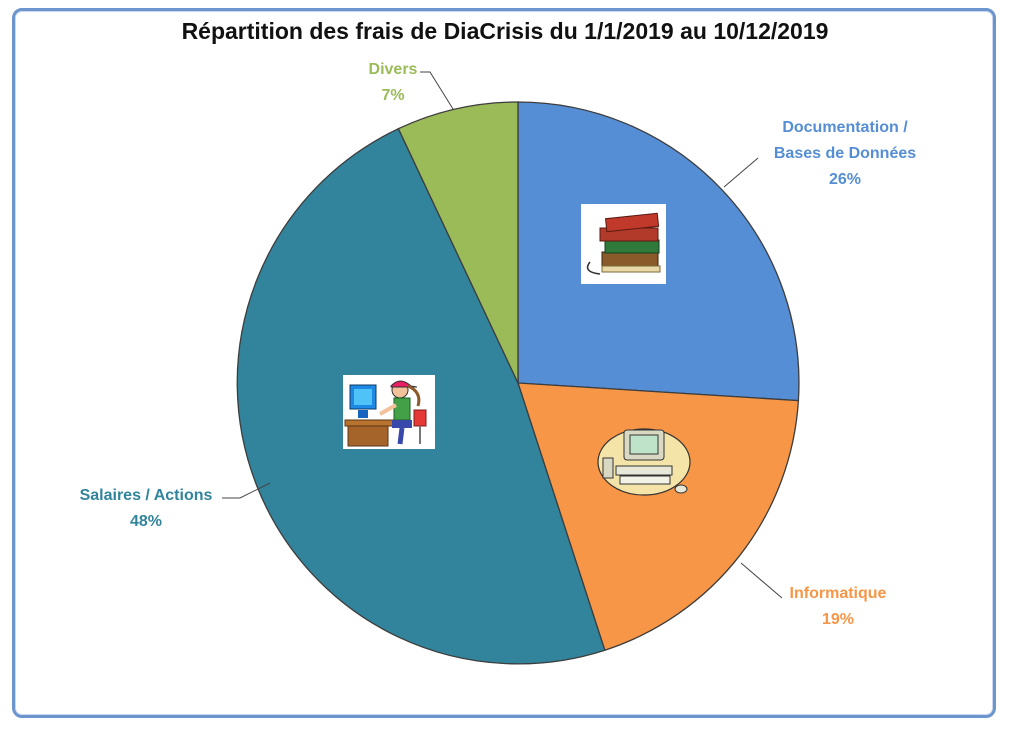  Describe the element at coordinates (146, 521) in the screenshot. I see `slice-percent-label: 48%` at that location.